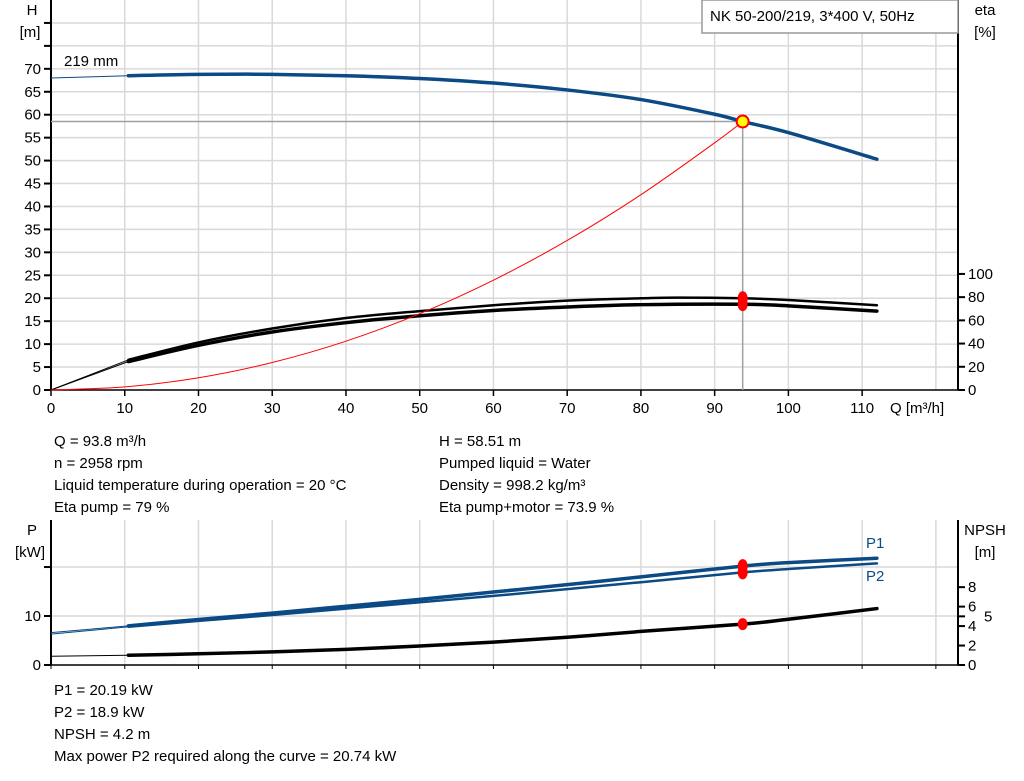  What do you see at coordinates (502, 116) in the screenshot?
I see `curve-h` at bounding box center [502, 116].